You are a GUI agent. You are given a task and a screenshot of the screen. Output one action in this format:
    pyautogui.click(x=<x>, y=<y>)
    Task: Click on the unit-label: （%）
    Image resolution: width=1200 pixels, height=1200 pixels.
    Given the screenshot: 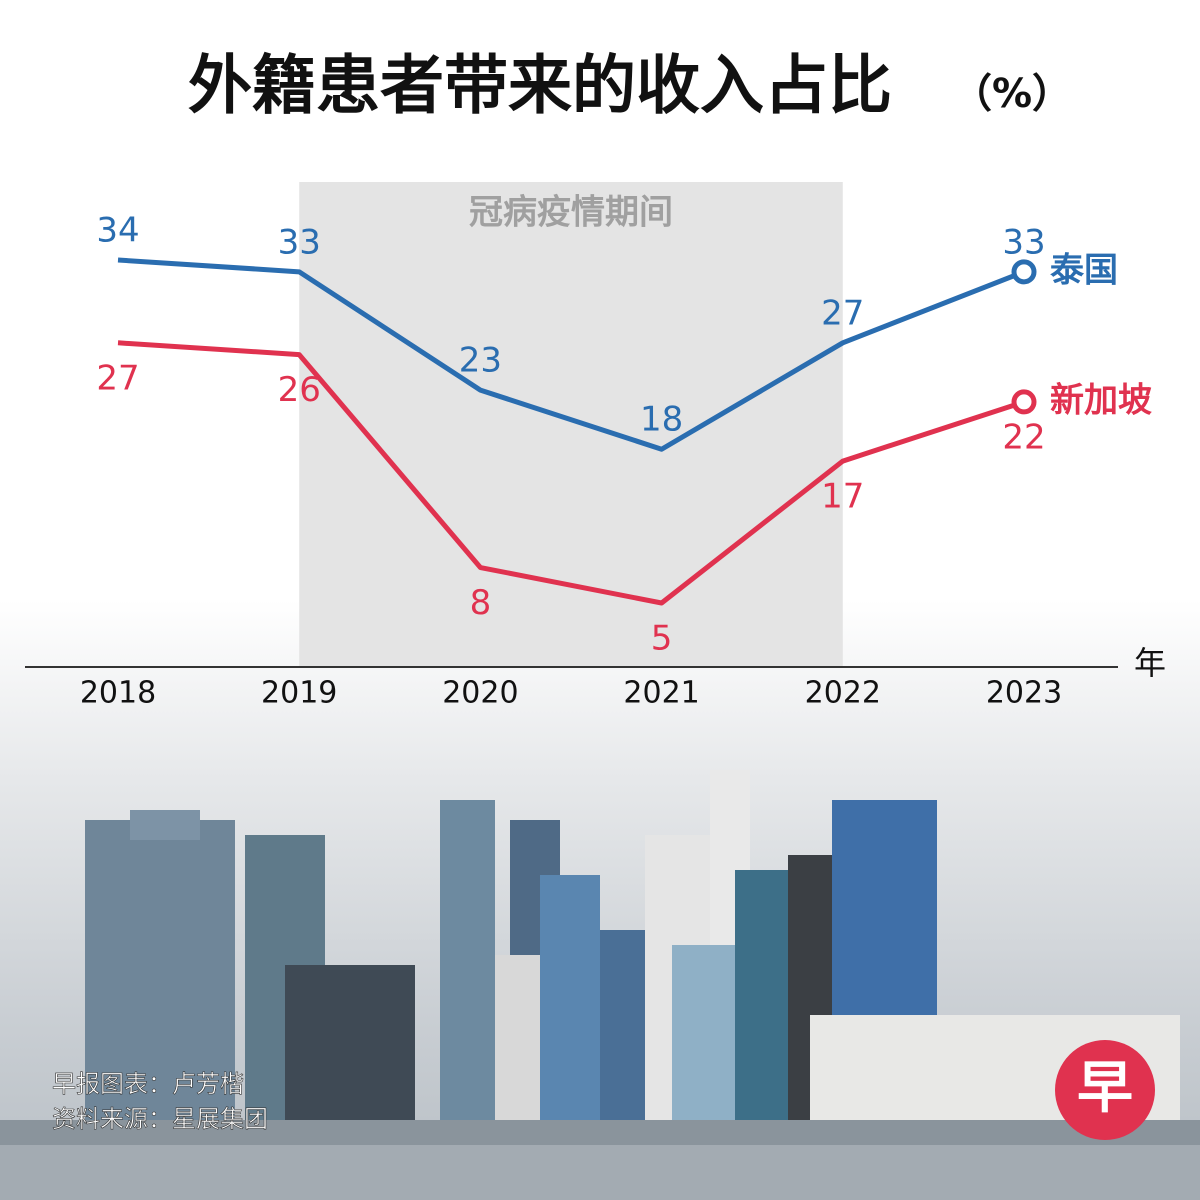 What is the action you would take?
    pyautogui.click(x=1012, y=94)
    